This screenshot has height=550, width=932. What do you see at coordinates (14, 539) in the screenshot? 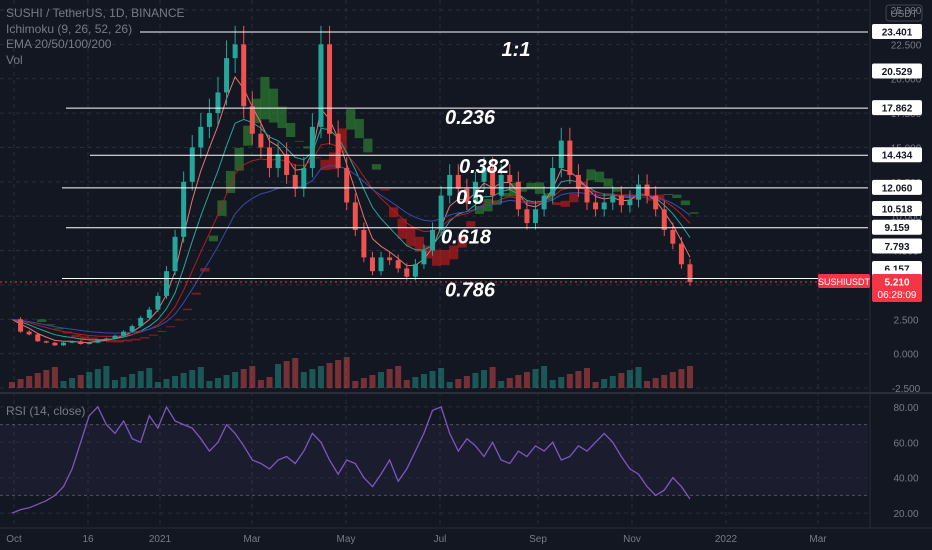
I see `time-tick-label: Oct` at bounding box center [14, 539].